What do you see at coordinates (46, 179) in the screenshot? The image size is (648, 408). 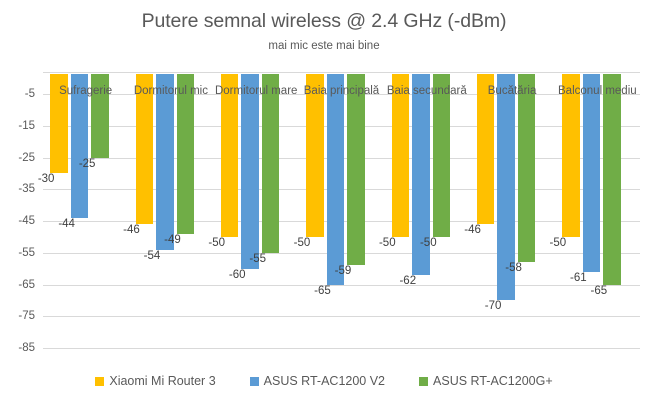 I see `bar-data-label: -30` at bounding box center [46, 179].